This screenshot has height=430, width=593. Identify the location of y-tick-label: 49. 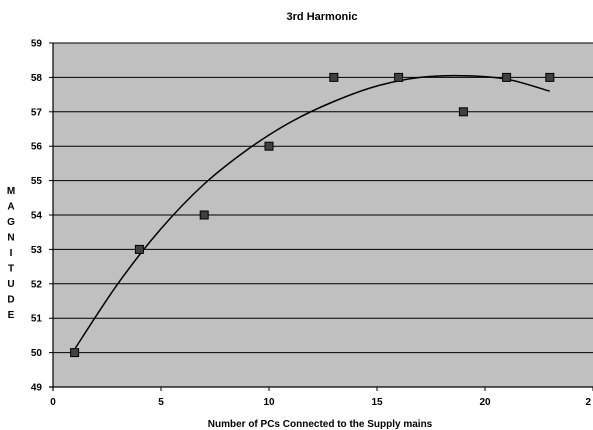
(37, 388).